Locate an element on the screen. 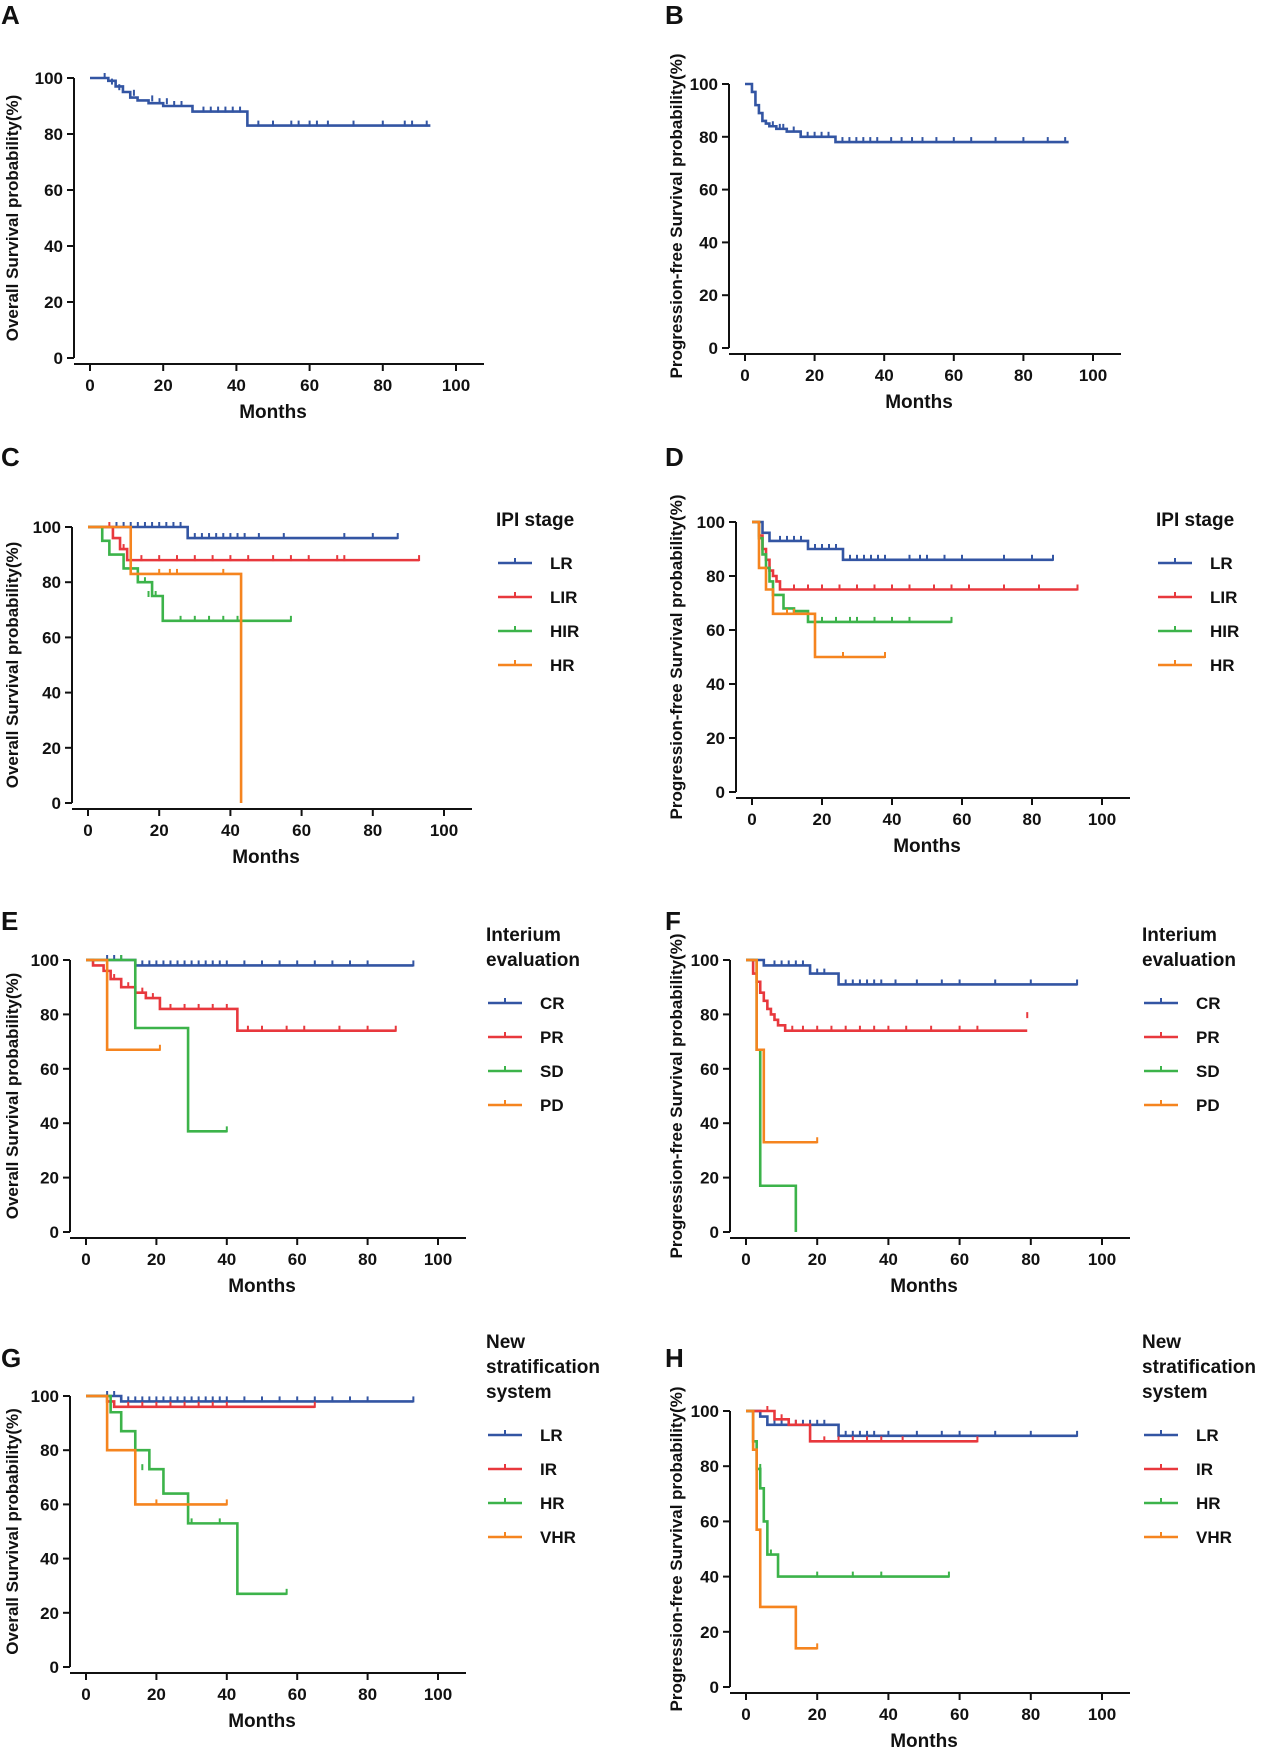 The height and width of the screenshot is (1751, 1271). legend-label-pr: PR is located at coordinates (1208, 1037).